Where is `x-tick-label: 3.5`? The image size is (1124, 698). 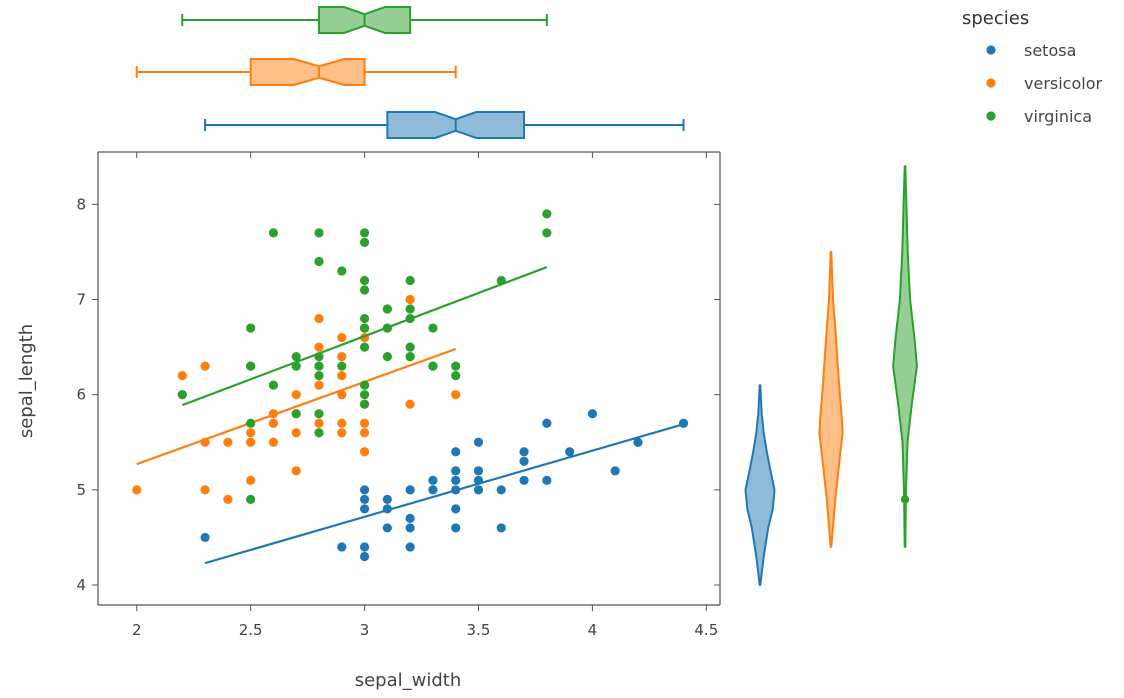 x-tick-label: 3.5 is located at coordinates (479, 630).